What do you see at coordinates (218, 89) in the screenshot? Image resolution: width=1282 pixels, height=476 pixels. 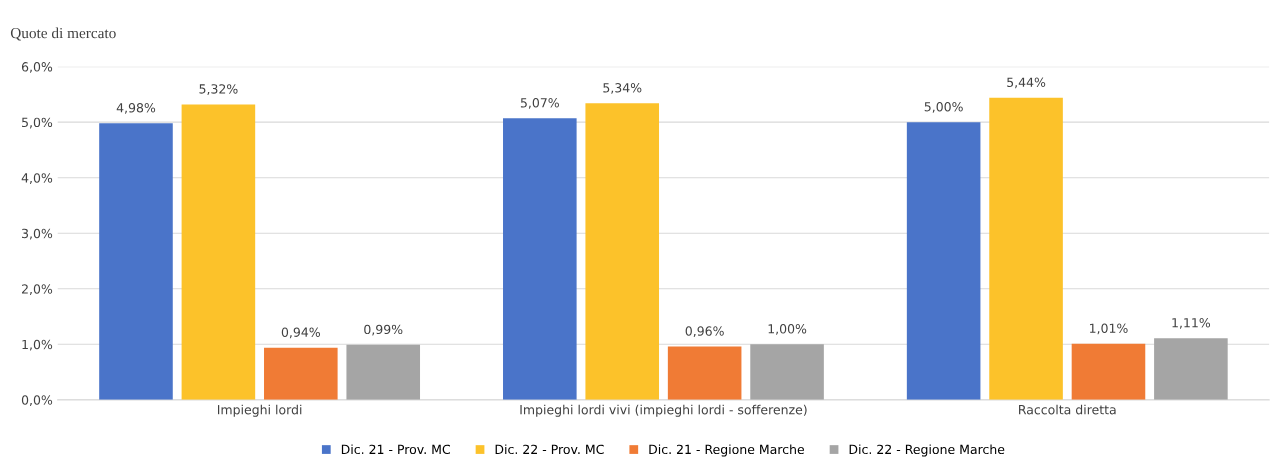 I see `data-label: 5,32%` at bounding box center [218, 89].